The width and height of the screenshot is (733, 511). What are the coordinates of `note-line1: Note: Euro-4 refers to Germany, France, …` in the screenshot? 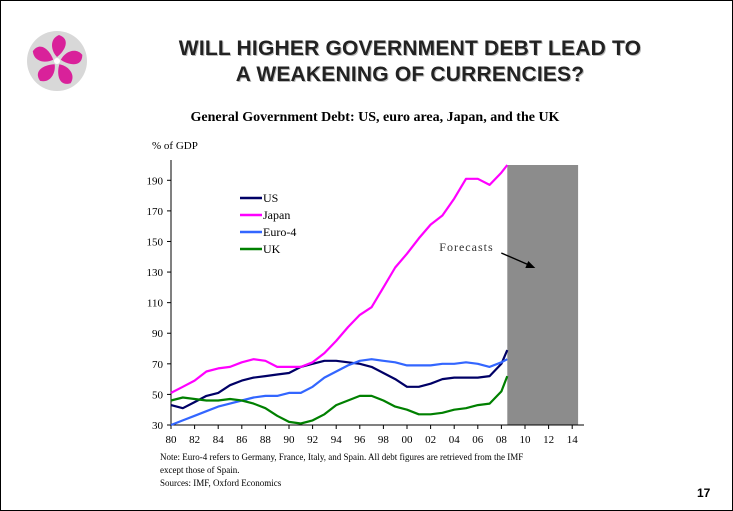 It's located at (342, 457).